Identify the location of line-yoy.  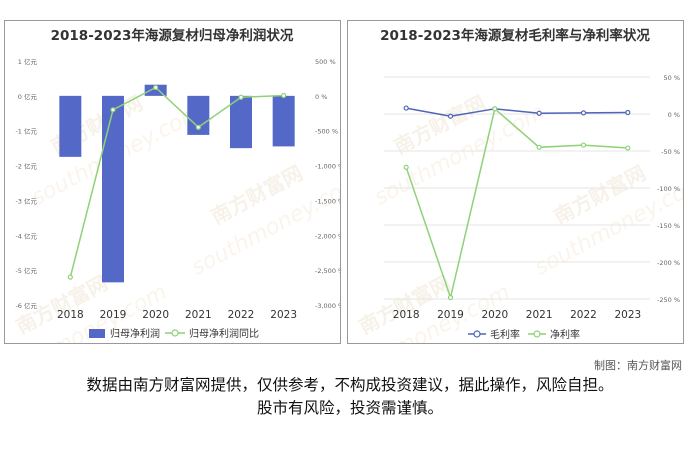
(176, 182).